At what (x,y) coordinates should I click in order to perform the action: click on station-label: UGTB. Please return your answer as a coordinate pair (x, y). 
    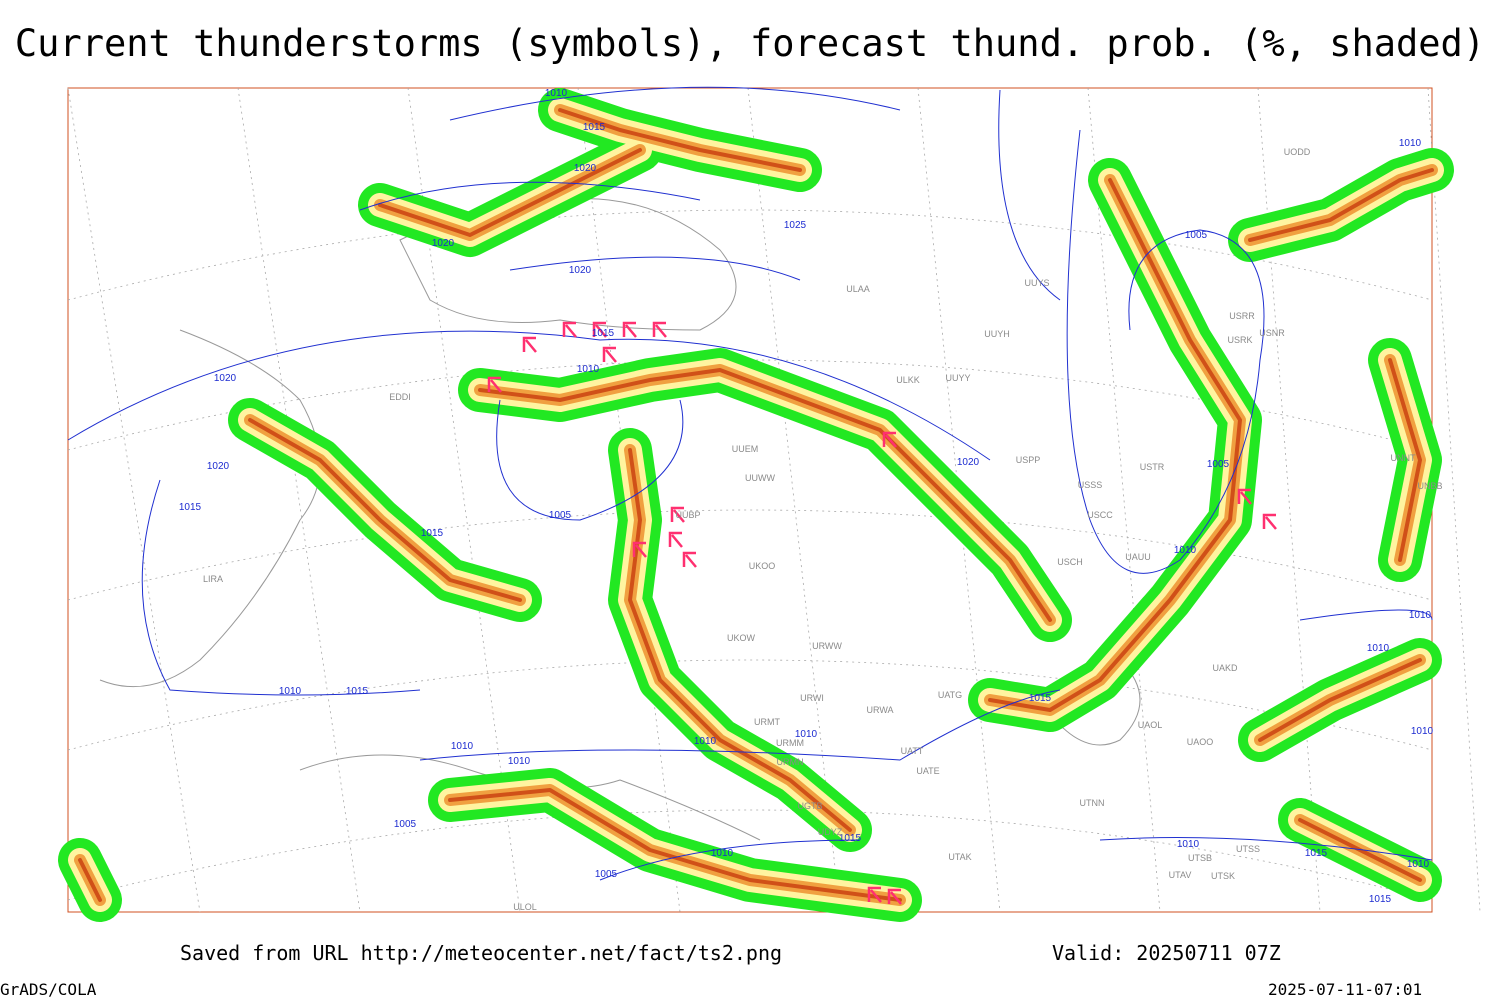
    Looking at the image, I should click on (809, 806).